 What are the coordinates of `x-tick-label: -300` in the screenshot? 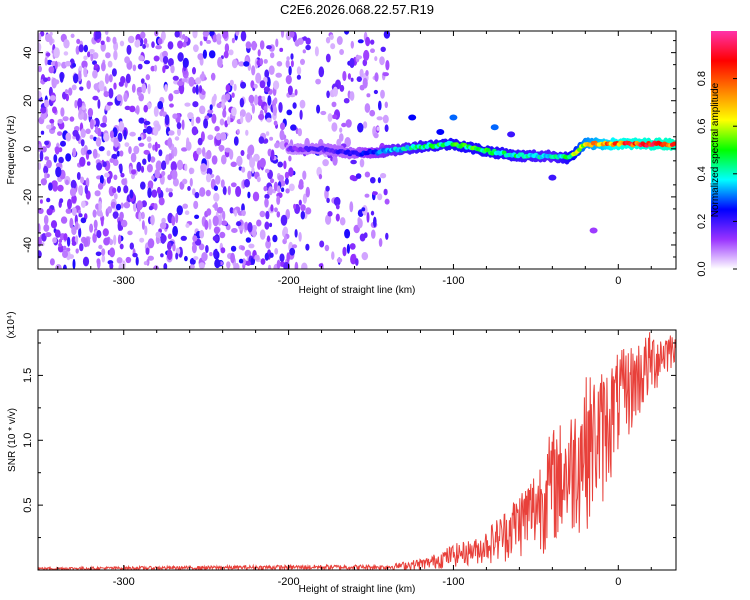 It's located at (124, 582).